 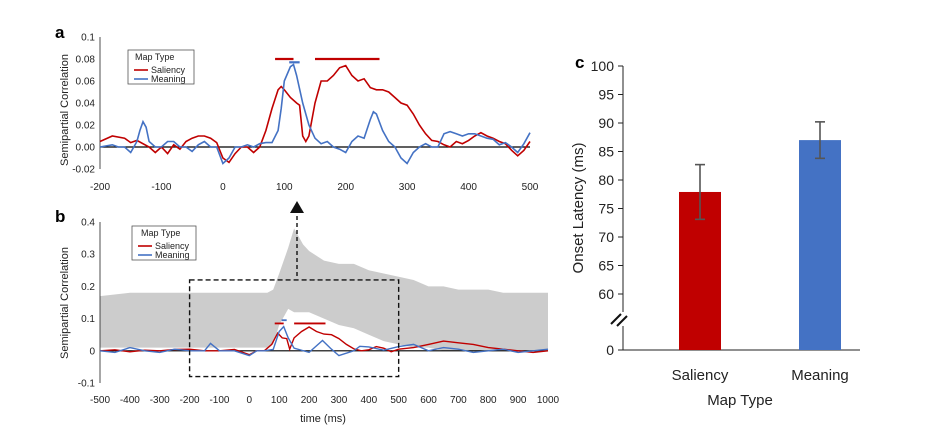 I want to click on panel-b-xtick-label: -300, so click(x=160, y=400).